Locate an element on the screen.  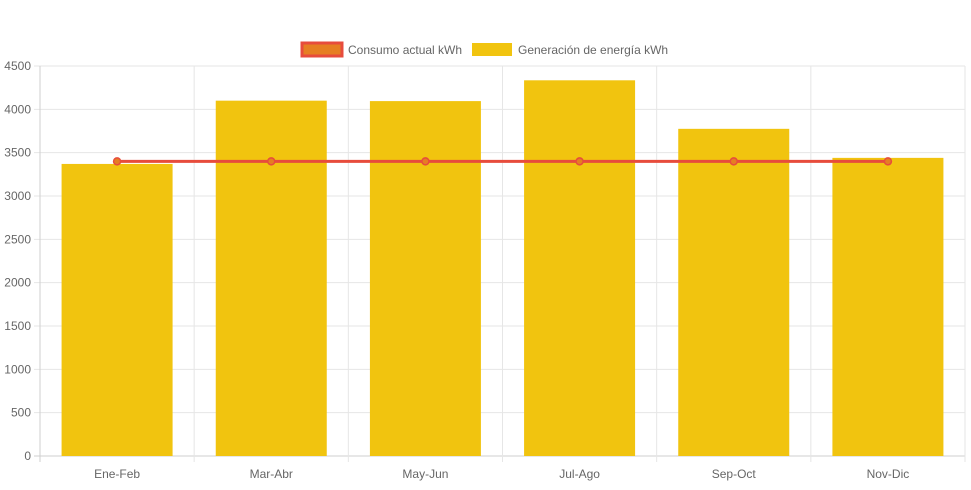
bar-mar-abr is located at coordinates (271, 278).